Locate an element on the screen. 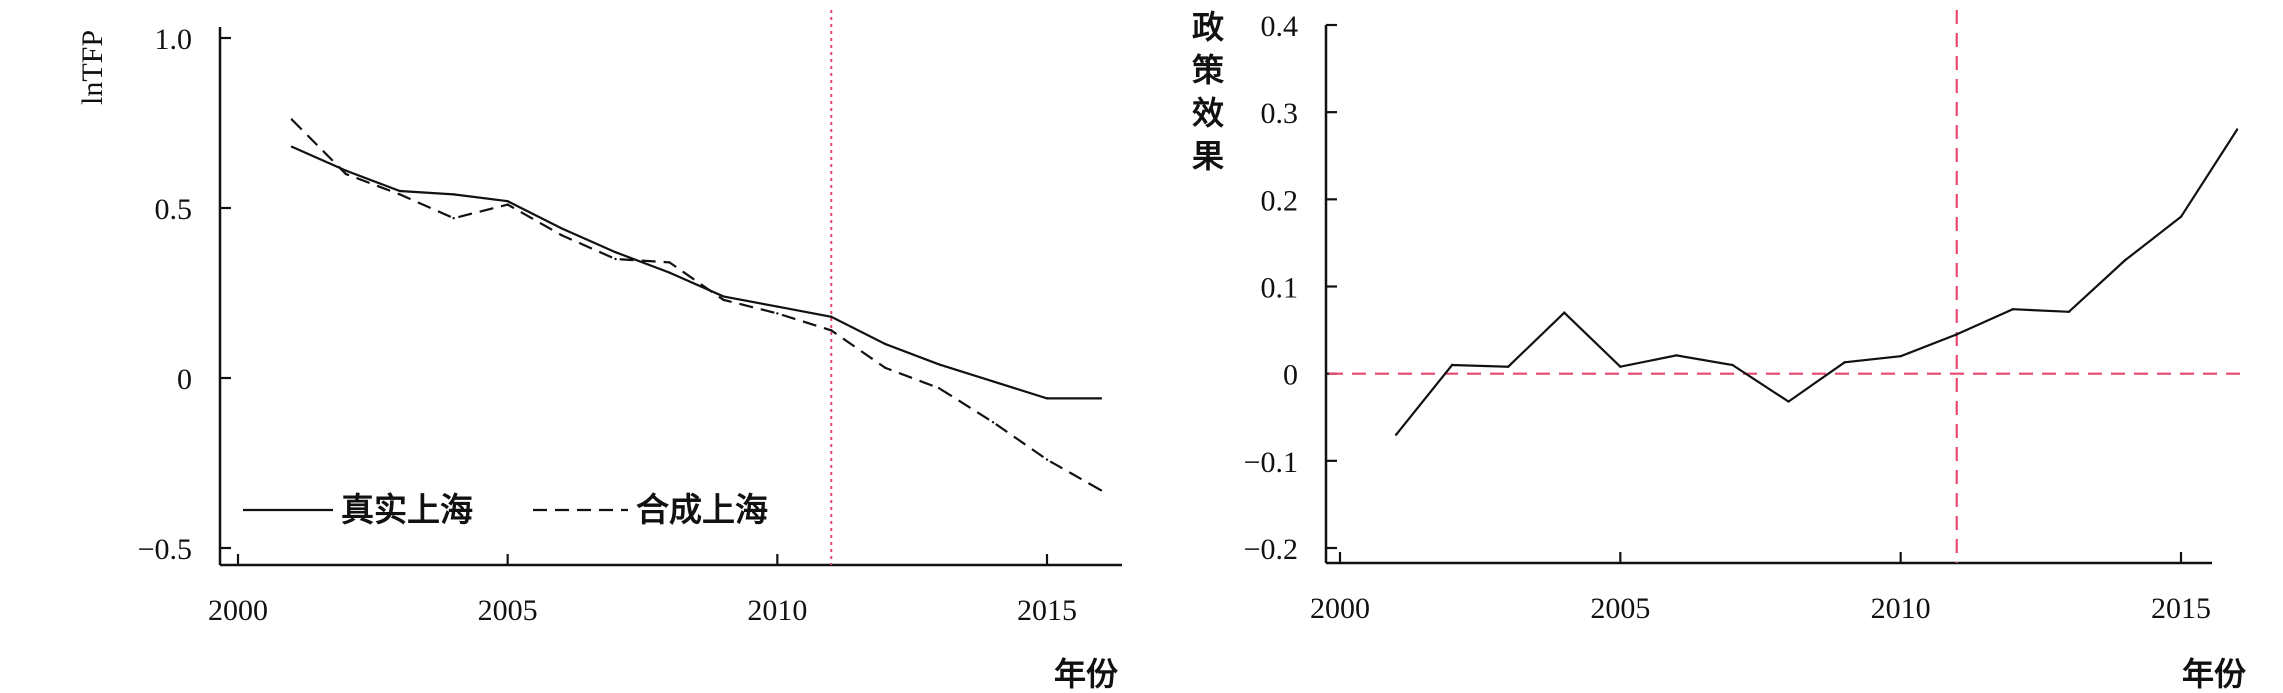 The width and height of the screenshot is (2283, 693). y-tick-label: −0.1 is located at coordinates (1271, 462).